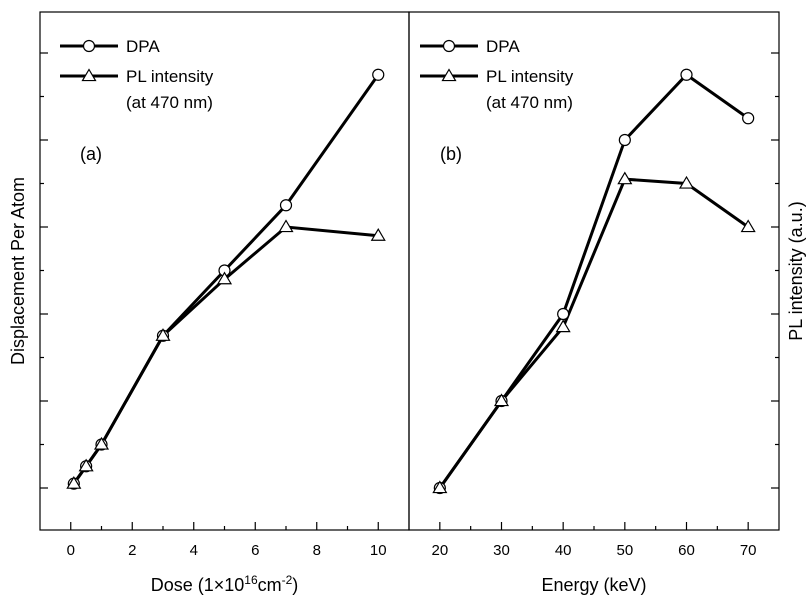 The width and height of the screenshot is (811, 599). I want to click on left-y-axis-title: Displacement Per Atom, so click(18, 271).